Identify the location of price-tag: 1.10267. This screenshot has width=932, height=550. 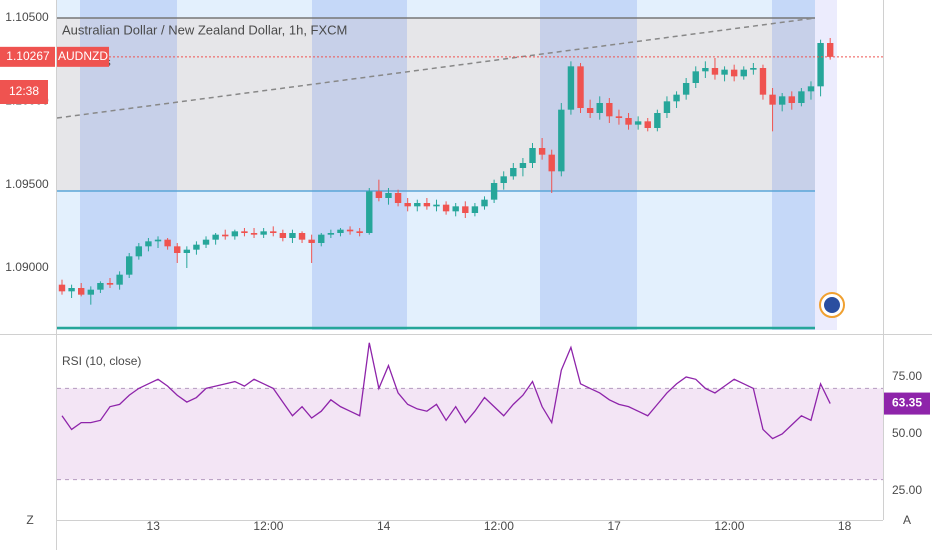
(28, 56).